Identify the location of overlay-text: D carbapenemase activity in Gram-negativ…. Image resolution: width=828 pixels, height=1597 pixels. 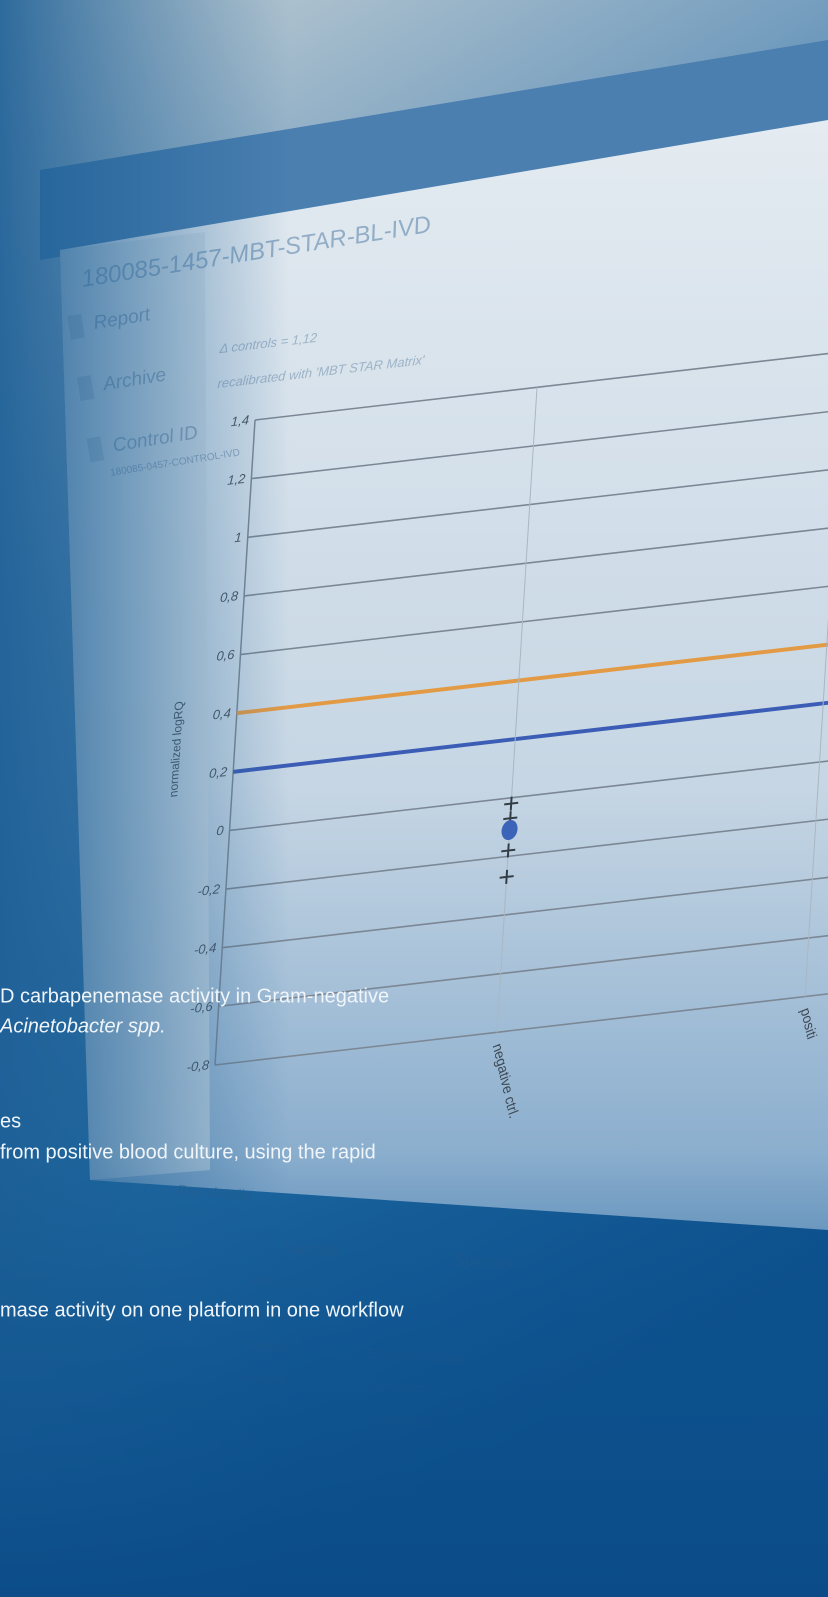
(202, 1153).